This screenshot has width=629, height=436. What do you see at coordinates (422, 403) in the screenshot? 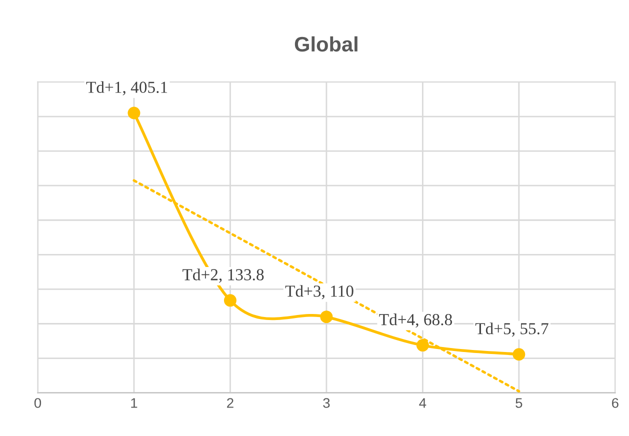
I see `x-tick-label: 4` at bounding box center [422, 403].